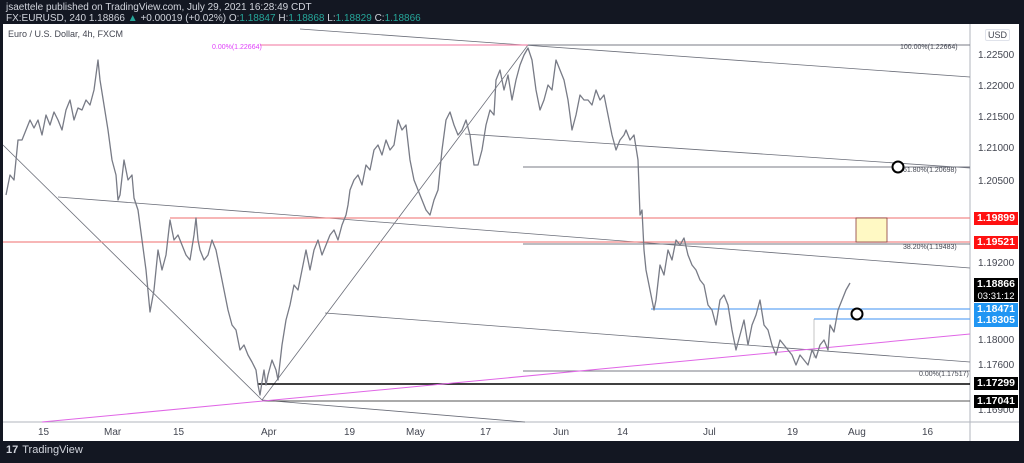  What do you see at coordinates (183, 18) in the screenshot?
I see `price-change: +0.00019 (+0.02%)` at bounding box center [183, 18].